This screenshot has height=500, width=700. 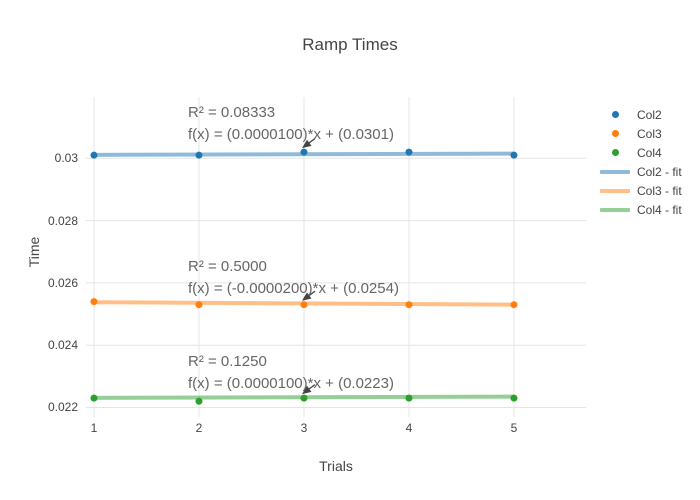 I want to click on legend-label: Col2 - fit, so click(x=659, y=171).